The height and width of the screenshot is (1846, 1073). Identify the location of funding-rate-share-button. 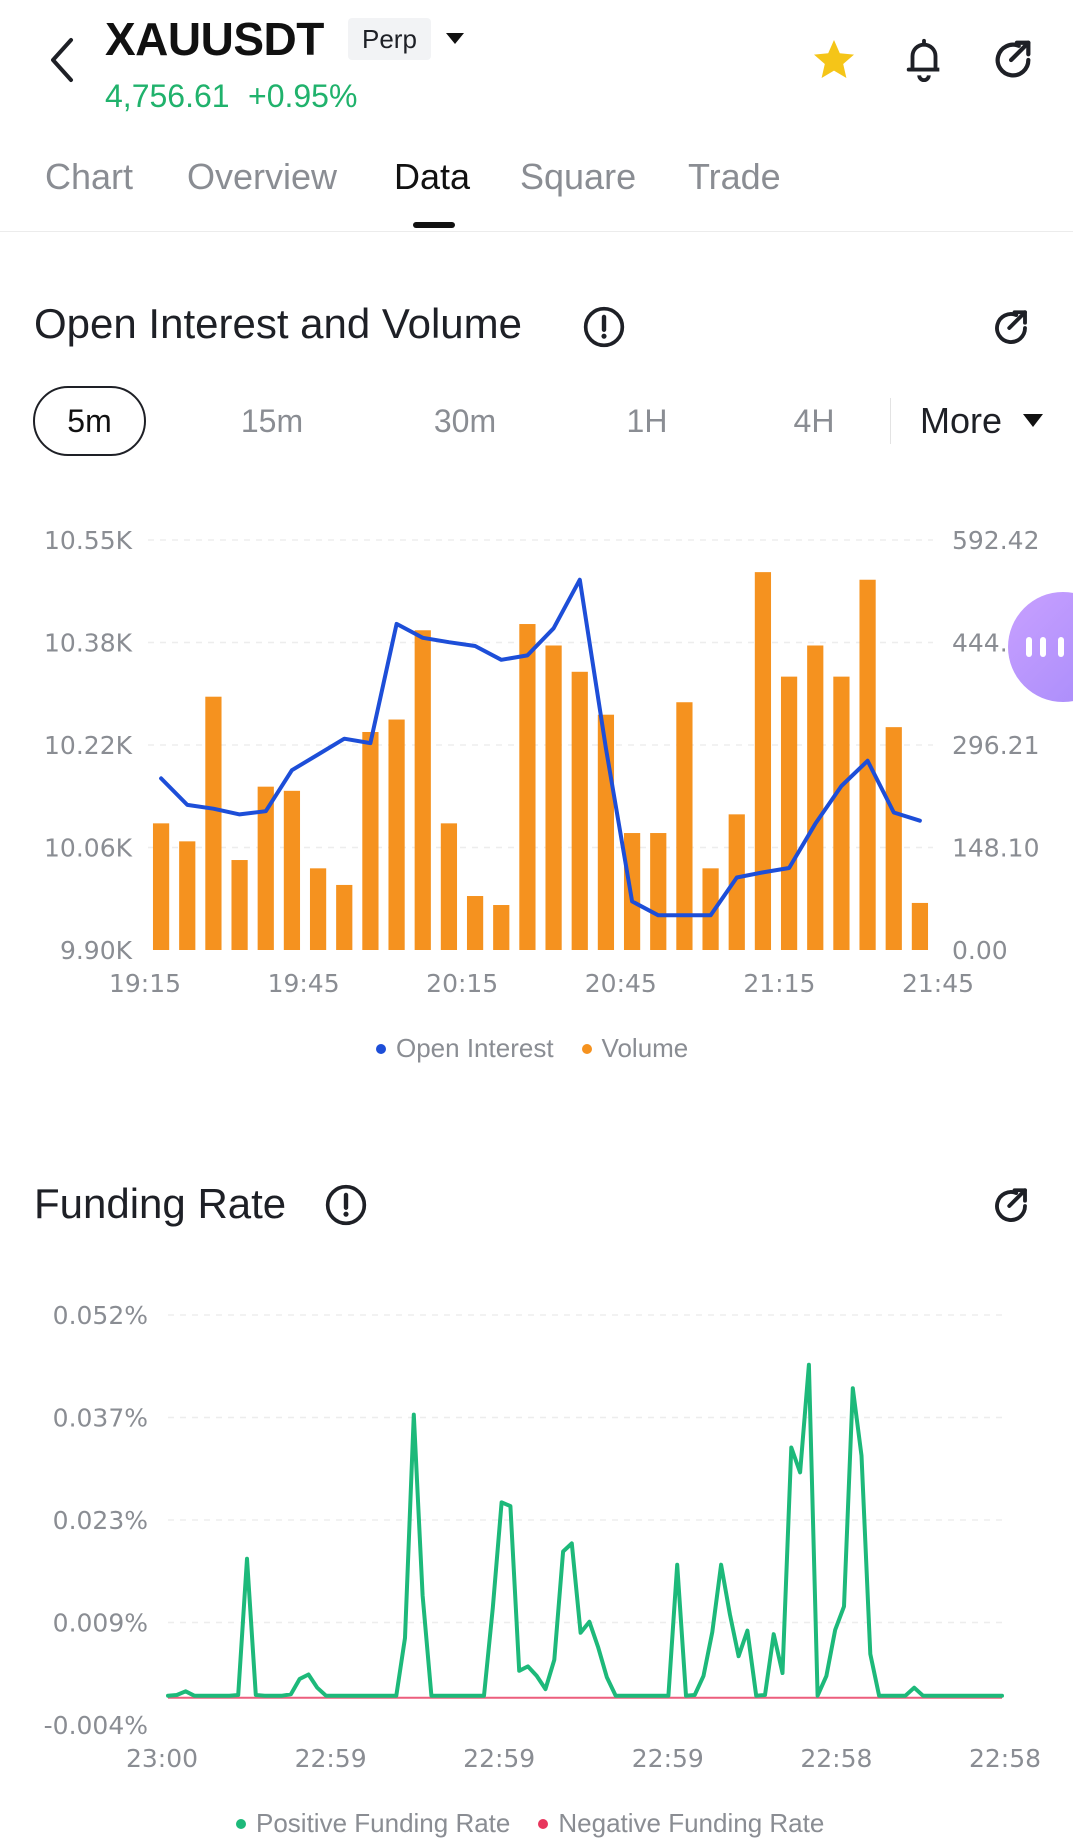
(1011, 1206).